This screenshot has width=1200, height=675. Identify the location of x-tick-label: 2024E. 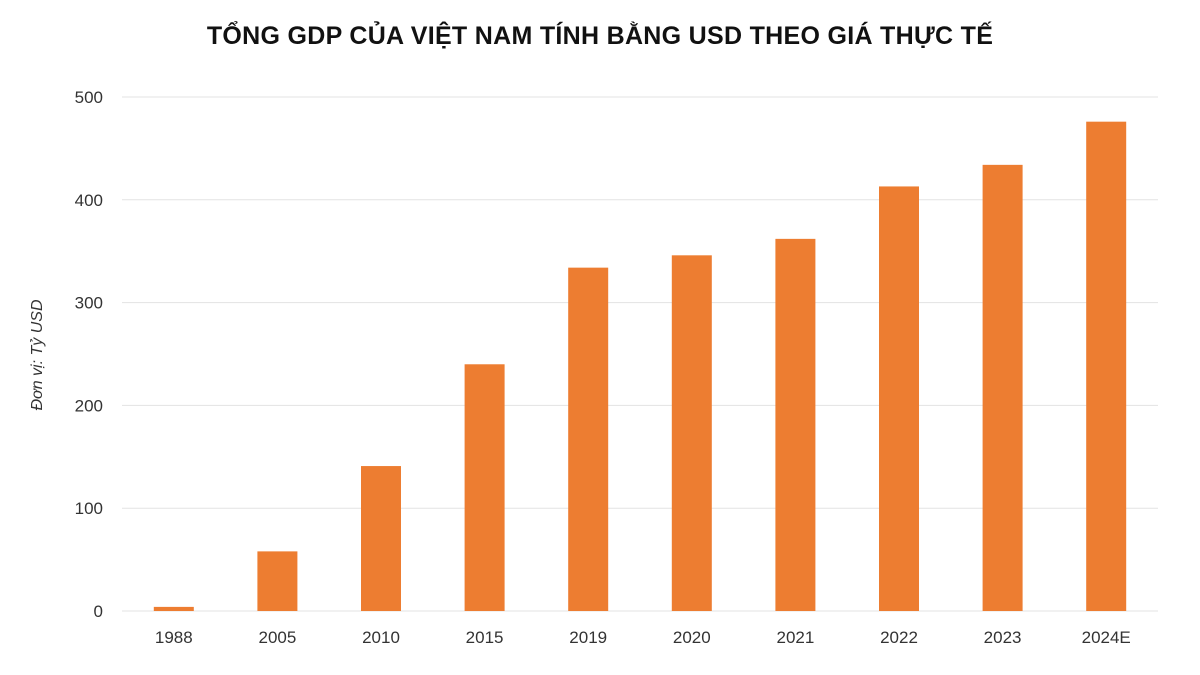
(1106, 637).